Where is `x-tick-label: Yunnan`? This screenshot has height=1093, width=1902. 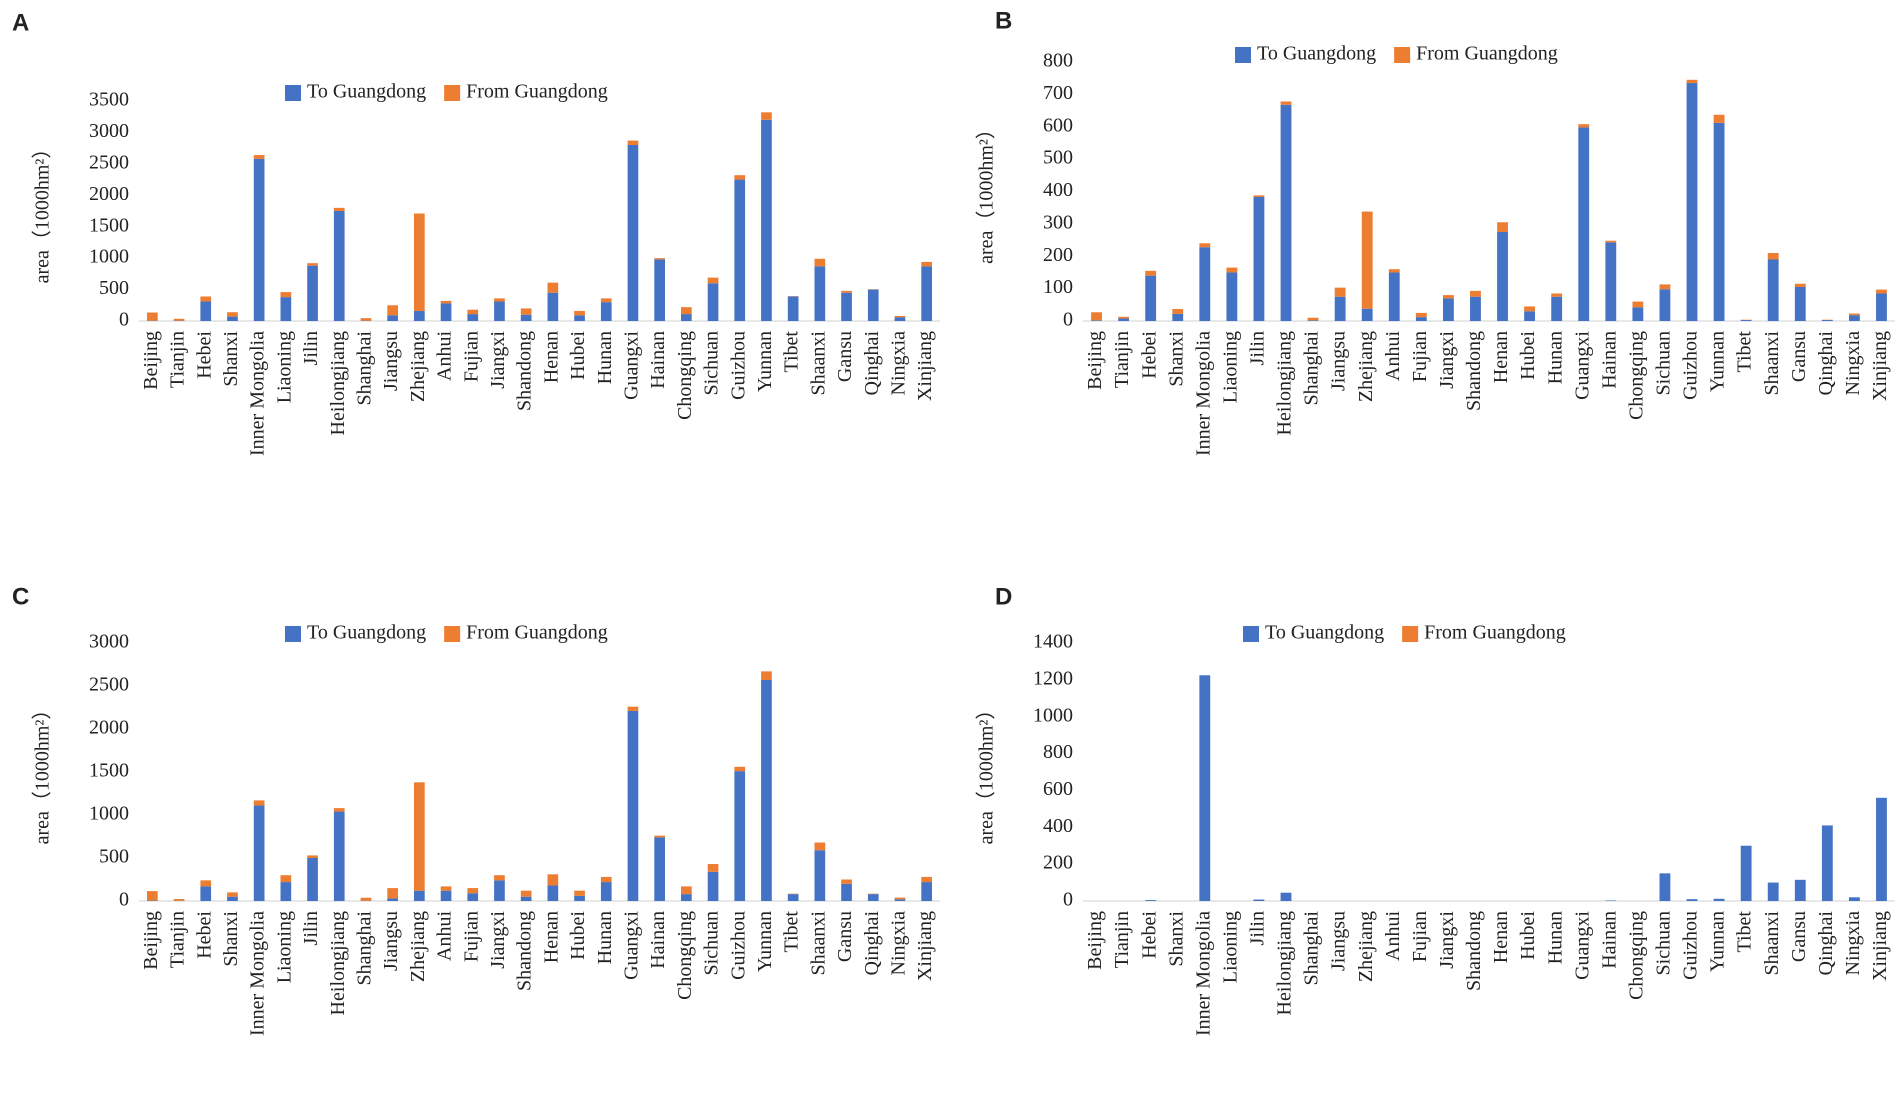 x-tick-label: Yunnan is located at coordinates (765, 941).